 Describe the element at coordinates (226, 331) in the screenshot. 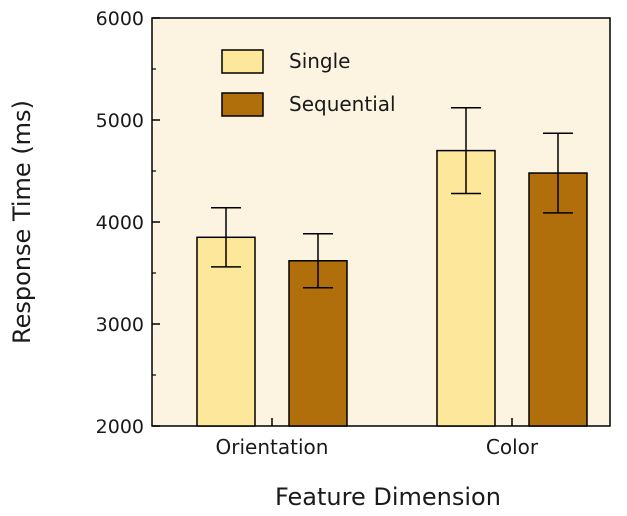

I see `bar-single-orientation` at that location.